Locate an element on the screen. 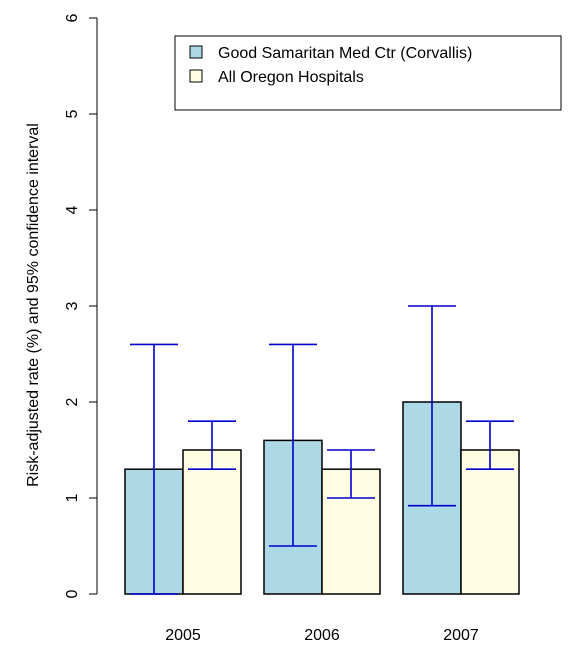  x-axis-labels: 2005 2006 2007 is located at coordinates (322, 635).